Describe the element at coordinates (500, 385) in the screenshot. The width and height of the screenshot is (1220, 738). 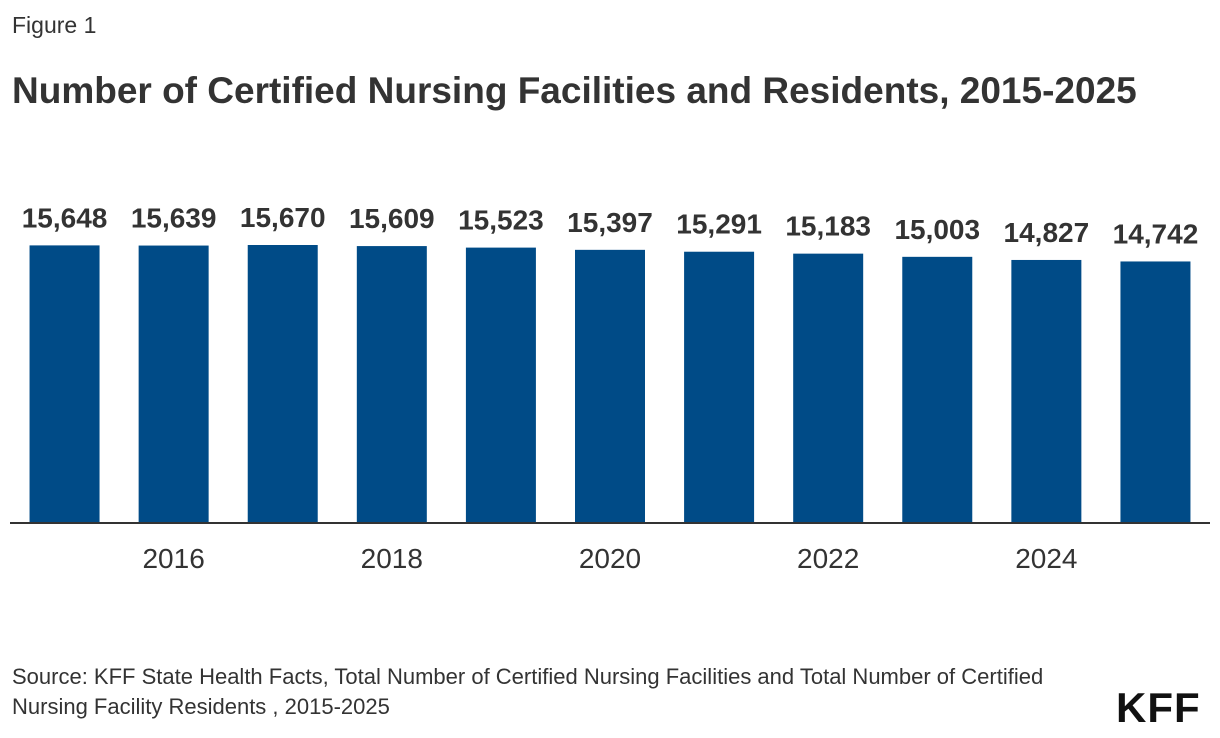
I see `bar-2019` at that location.